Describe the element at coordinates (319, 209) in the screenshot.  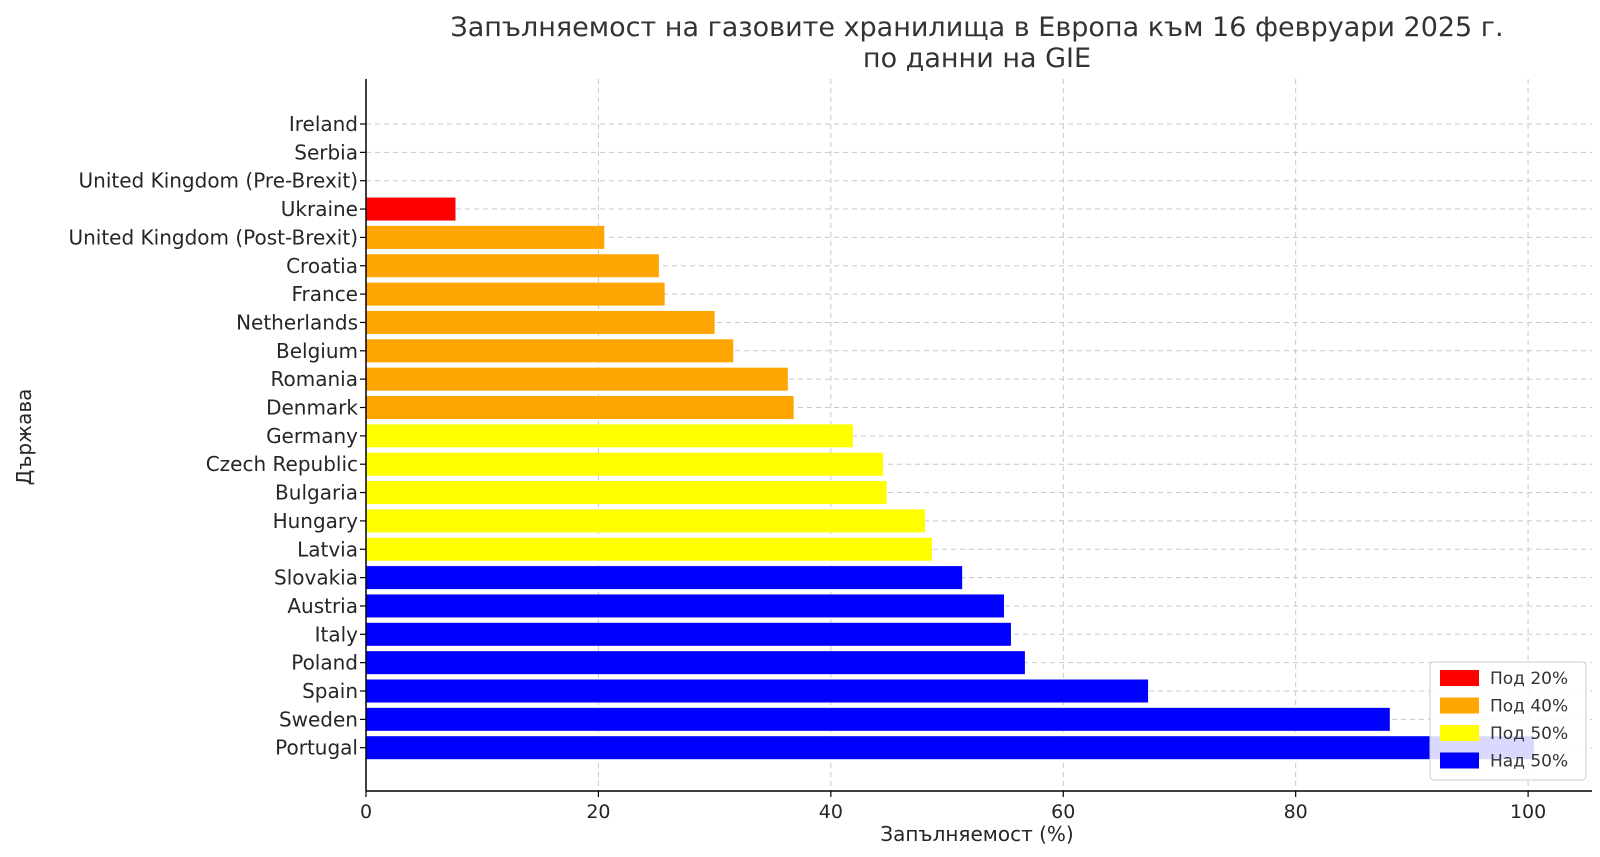
I see `category-label: Ukraine` at that location.